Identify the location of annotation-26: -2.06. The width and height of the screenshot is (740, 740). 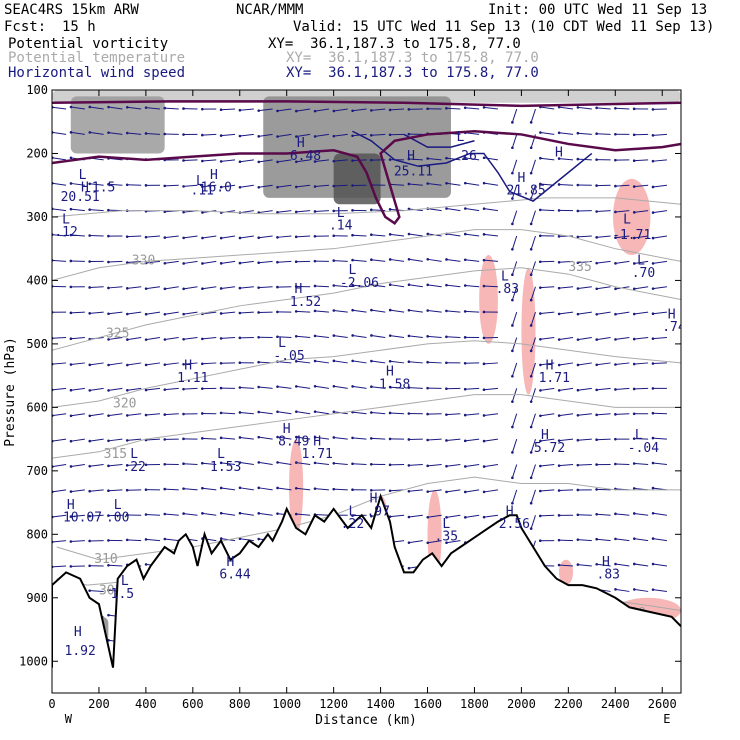
(359, 283).